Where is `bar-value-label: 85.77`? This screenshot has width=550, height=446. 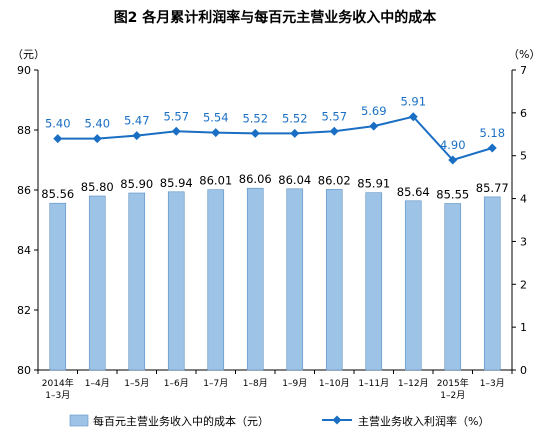
bar-value-label: 85.77 is located at coordinates (492, 188).